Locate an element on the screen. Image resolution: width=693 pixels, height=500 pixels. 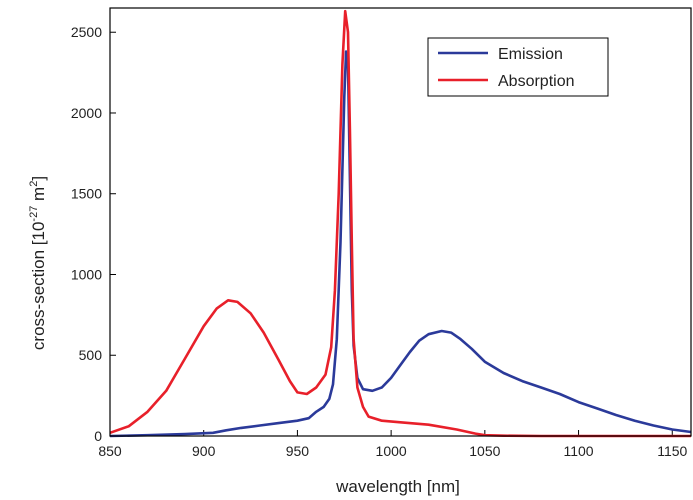
legend-label-absorption: Absorption is located at coordinates (536, 81).